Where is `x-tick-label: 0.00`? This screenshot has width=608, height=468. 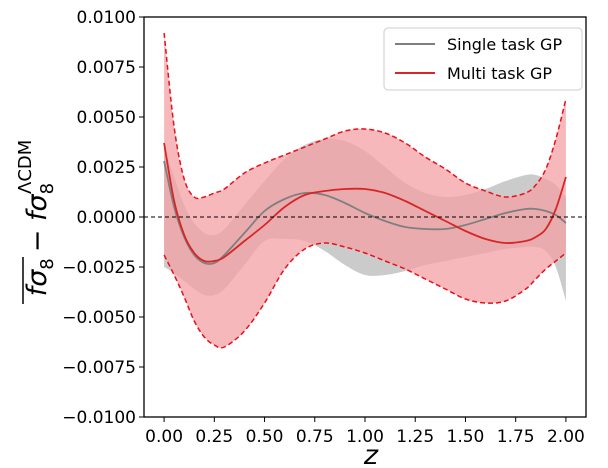 x-tick-label: 0.00 is located at coordinates (164, 437).